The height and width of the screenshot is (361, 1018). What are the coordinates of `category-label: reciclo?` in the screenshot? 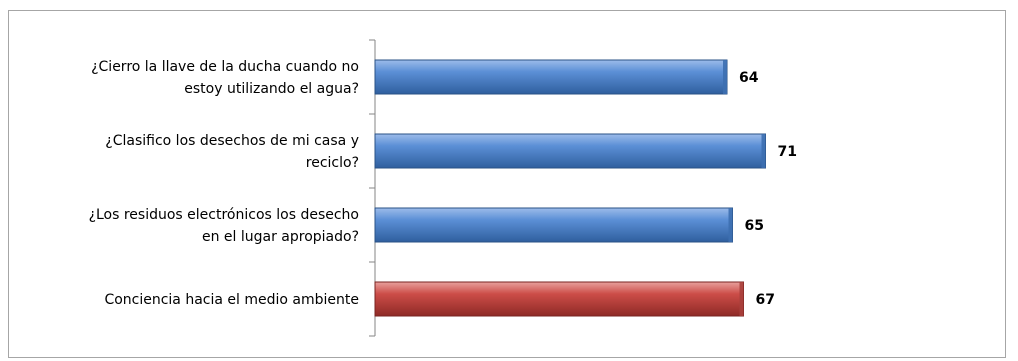 It's located at (332, 163).